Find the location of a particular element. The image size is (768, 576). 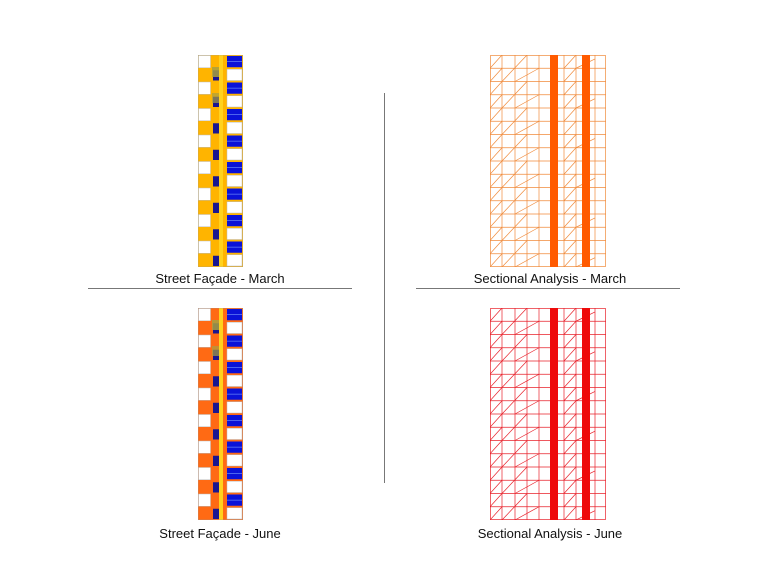

street-facade-march-diagram is located at coordinates (220, 161).